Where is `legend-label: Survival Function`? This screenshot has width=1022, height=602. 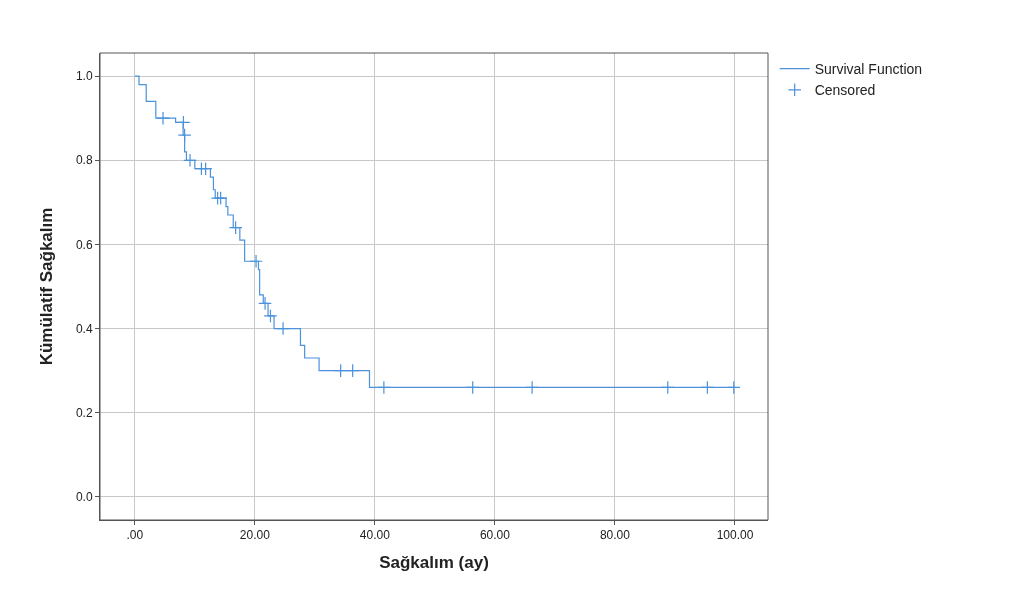
legend-label: Survival Function is located at coordinates (868, 69).